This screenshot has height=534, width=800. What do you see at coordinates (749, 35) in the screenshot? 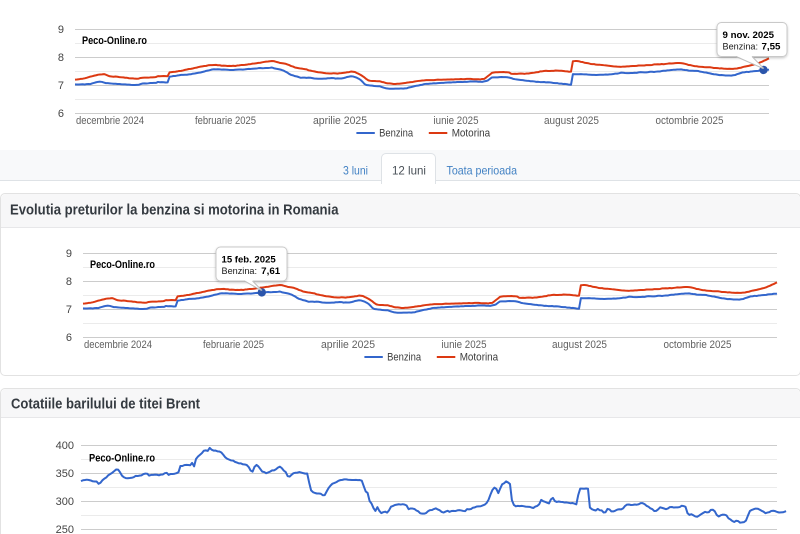
I see `svg-text: 9 nov. 2025` at bounding box center [749, 35].